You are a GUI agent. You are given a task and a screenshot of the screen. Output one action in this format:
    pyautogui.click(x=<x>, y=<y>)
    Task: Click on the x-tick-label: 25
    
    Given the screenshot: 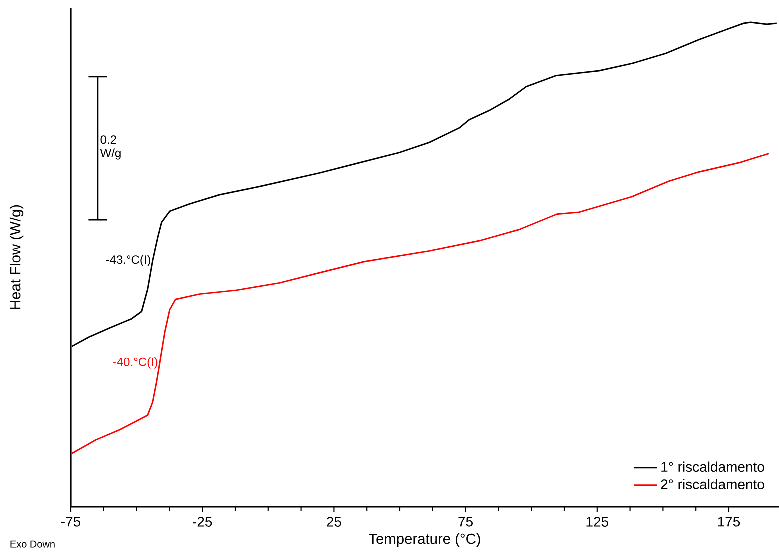 What is the action you would take?
    pyautogui.click(x=334, y=522)
    